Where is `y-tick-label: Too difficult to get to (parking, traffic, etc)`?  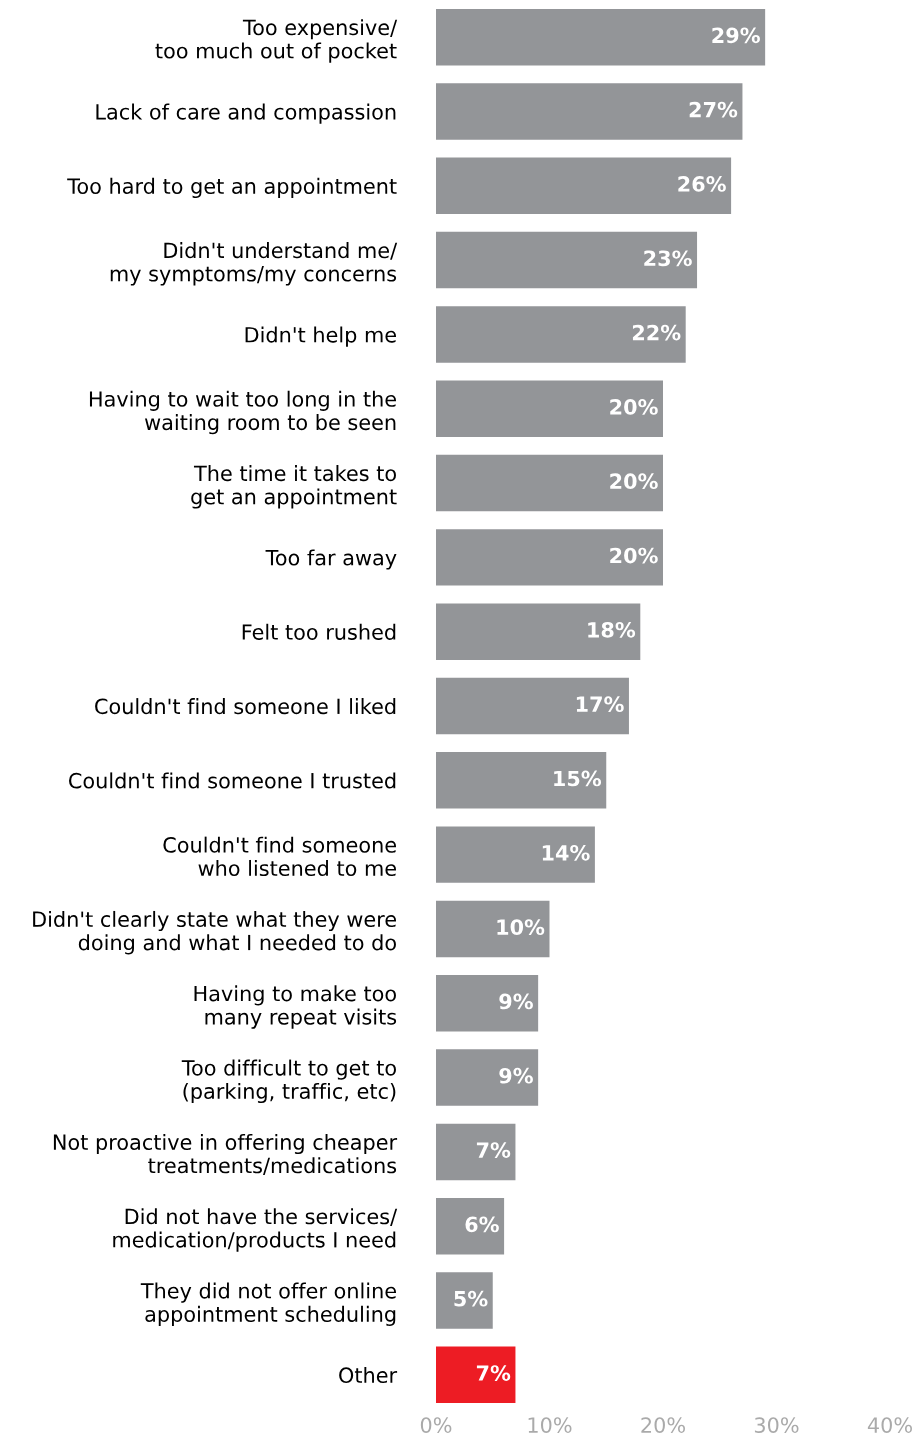
y-tick-label: Too difficult to get to (parking, traffic, etc) is located at coordinates (288, 1081).